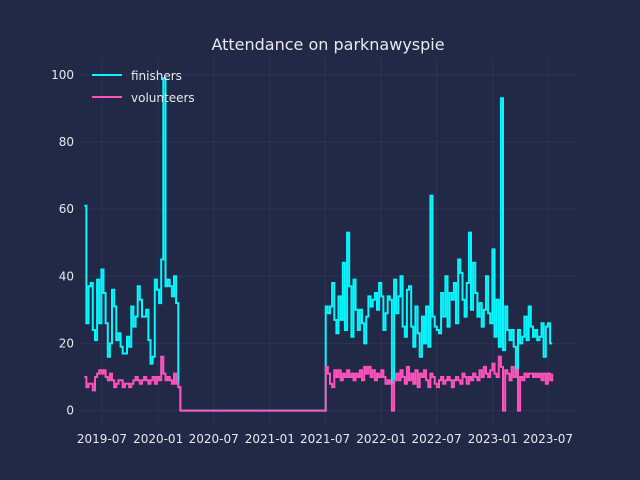  Describe the element at coordinates (436, 439) in the screenshot. I see `x-tick-label: 2022-07` at that location.